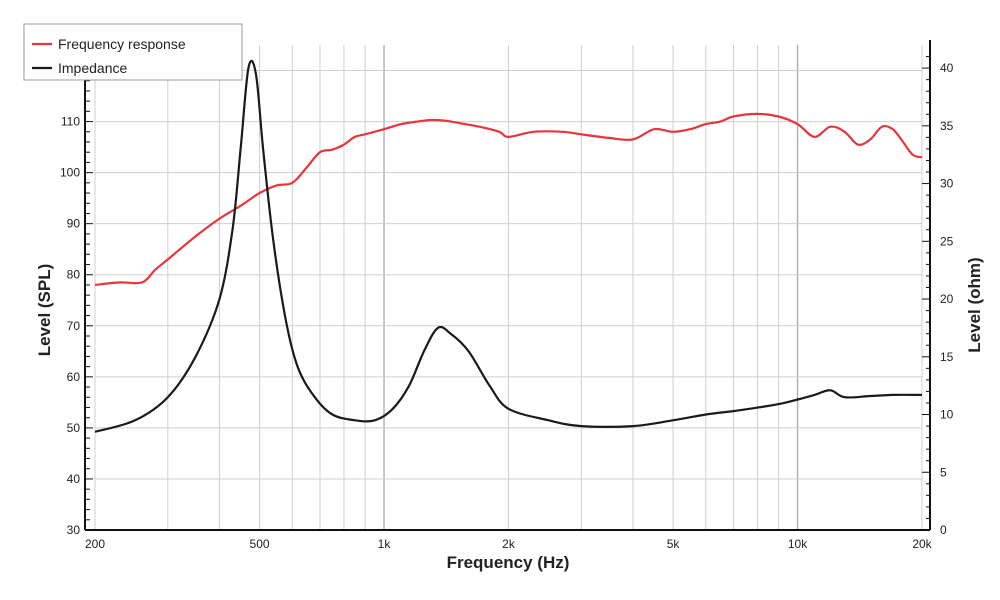  What do you see at coordinates (509, 544) in the screenshot?
I see `x-tick-label: 2k` at bounding box center [509, 544].